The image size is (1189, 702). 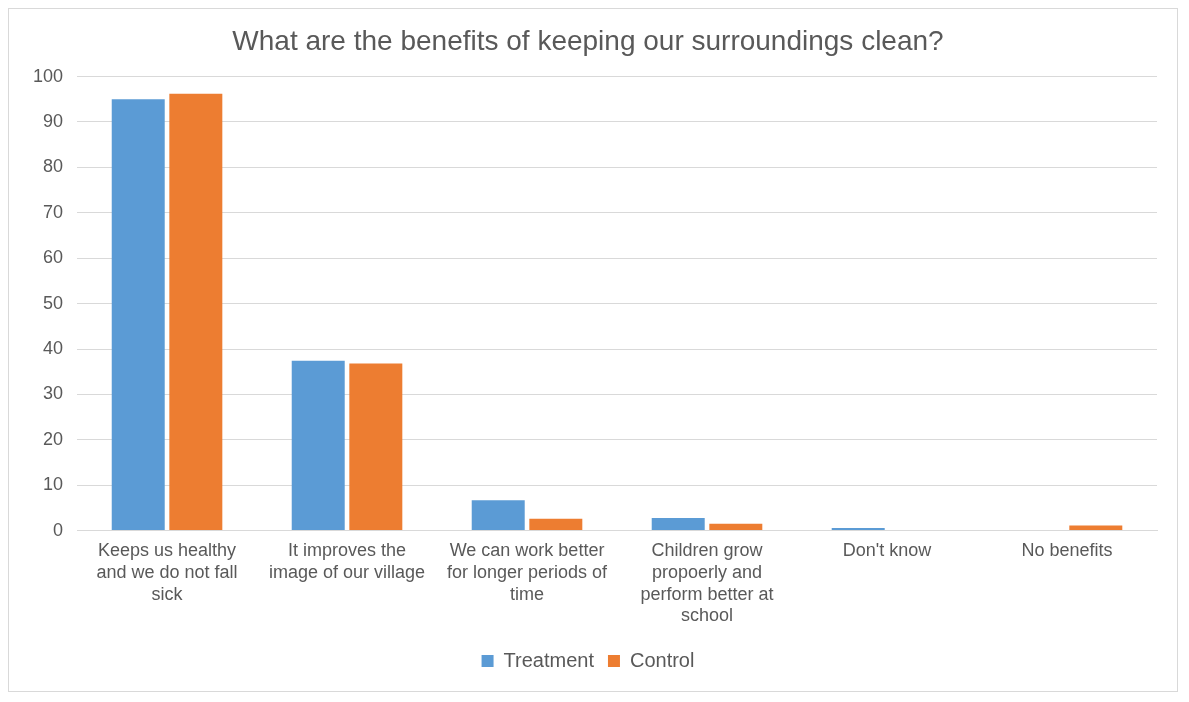 I want to click on y-tick-label: 60, so click(x=53, y=257).